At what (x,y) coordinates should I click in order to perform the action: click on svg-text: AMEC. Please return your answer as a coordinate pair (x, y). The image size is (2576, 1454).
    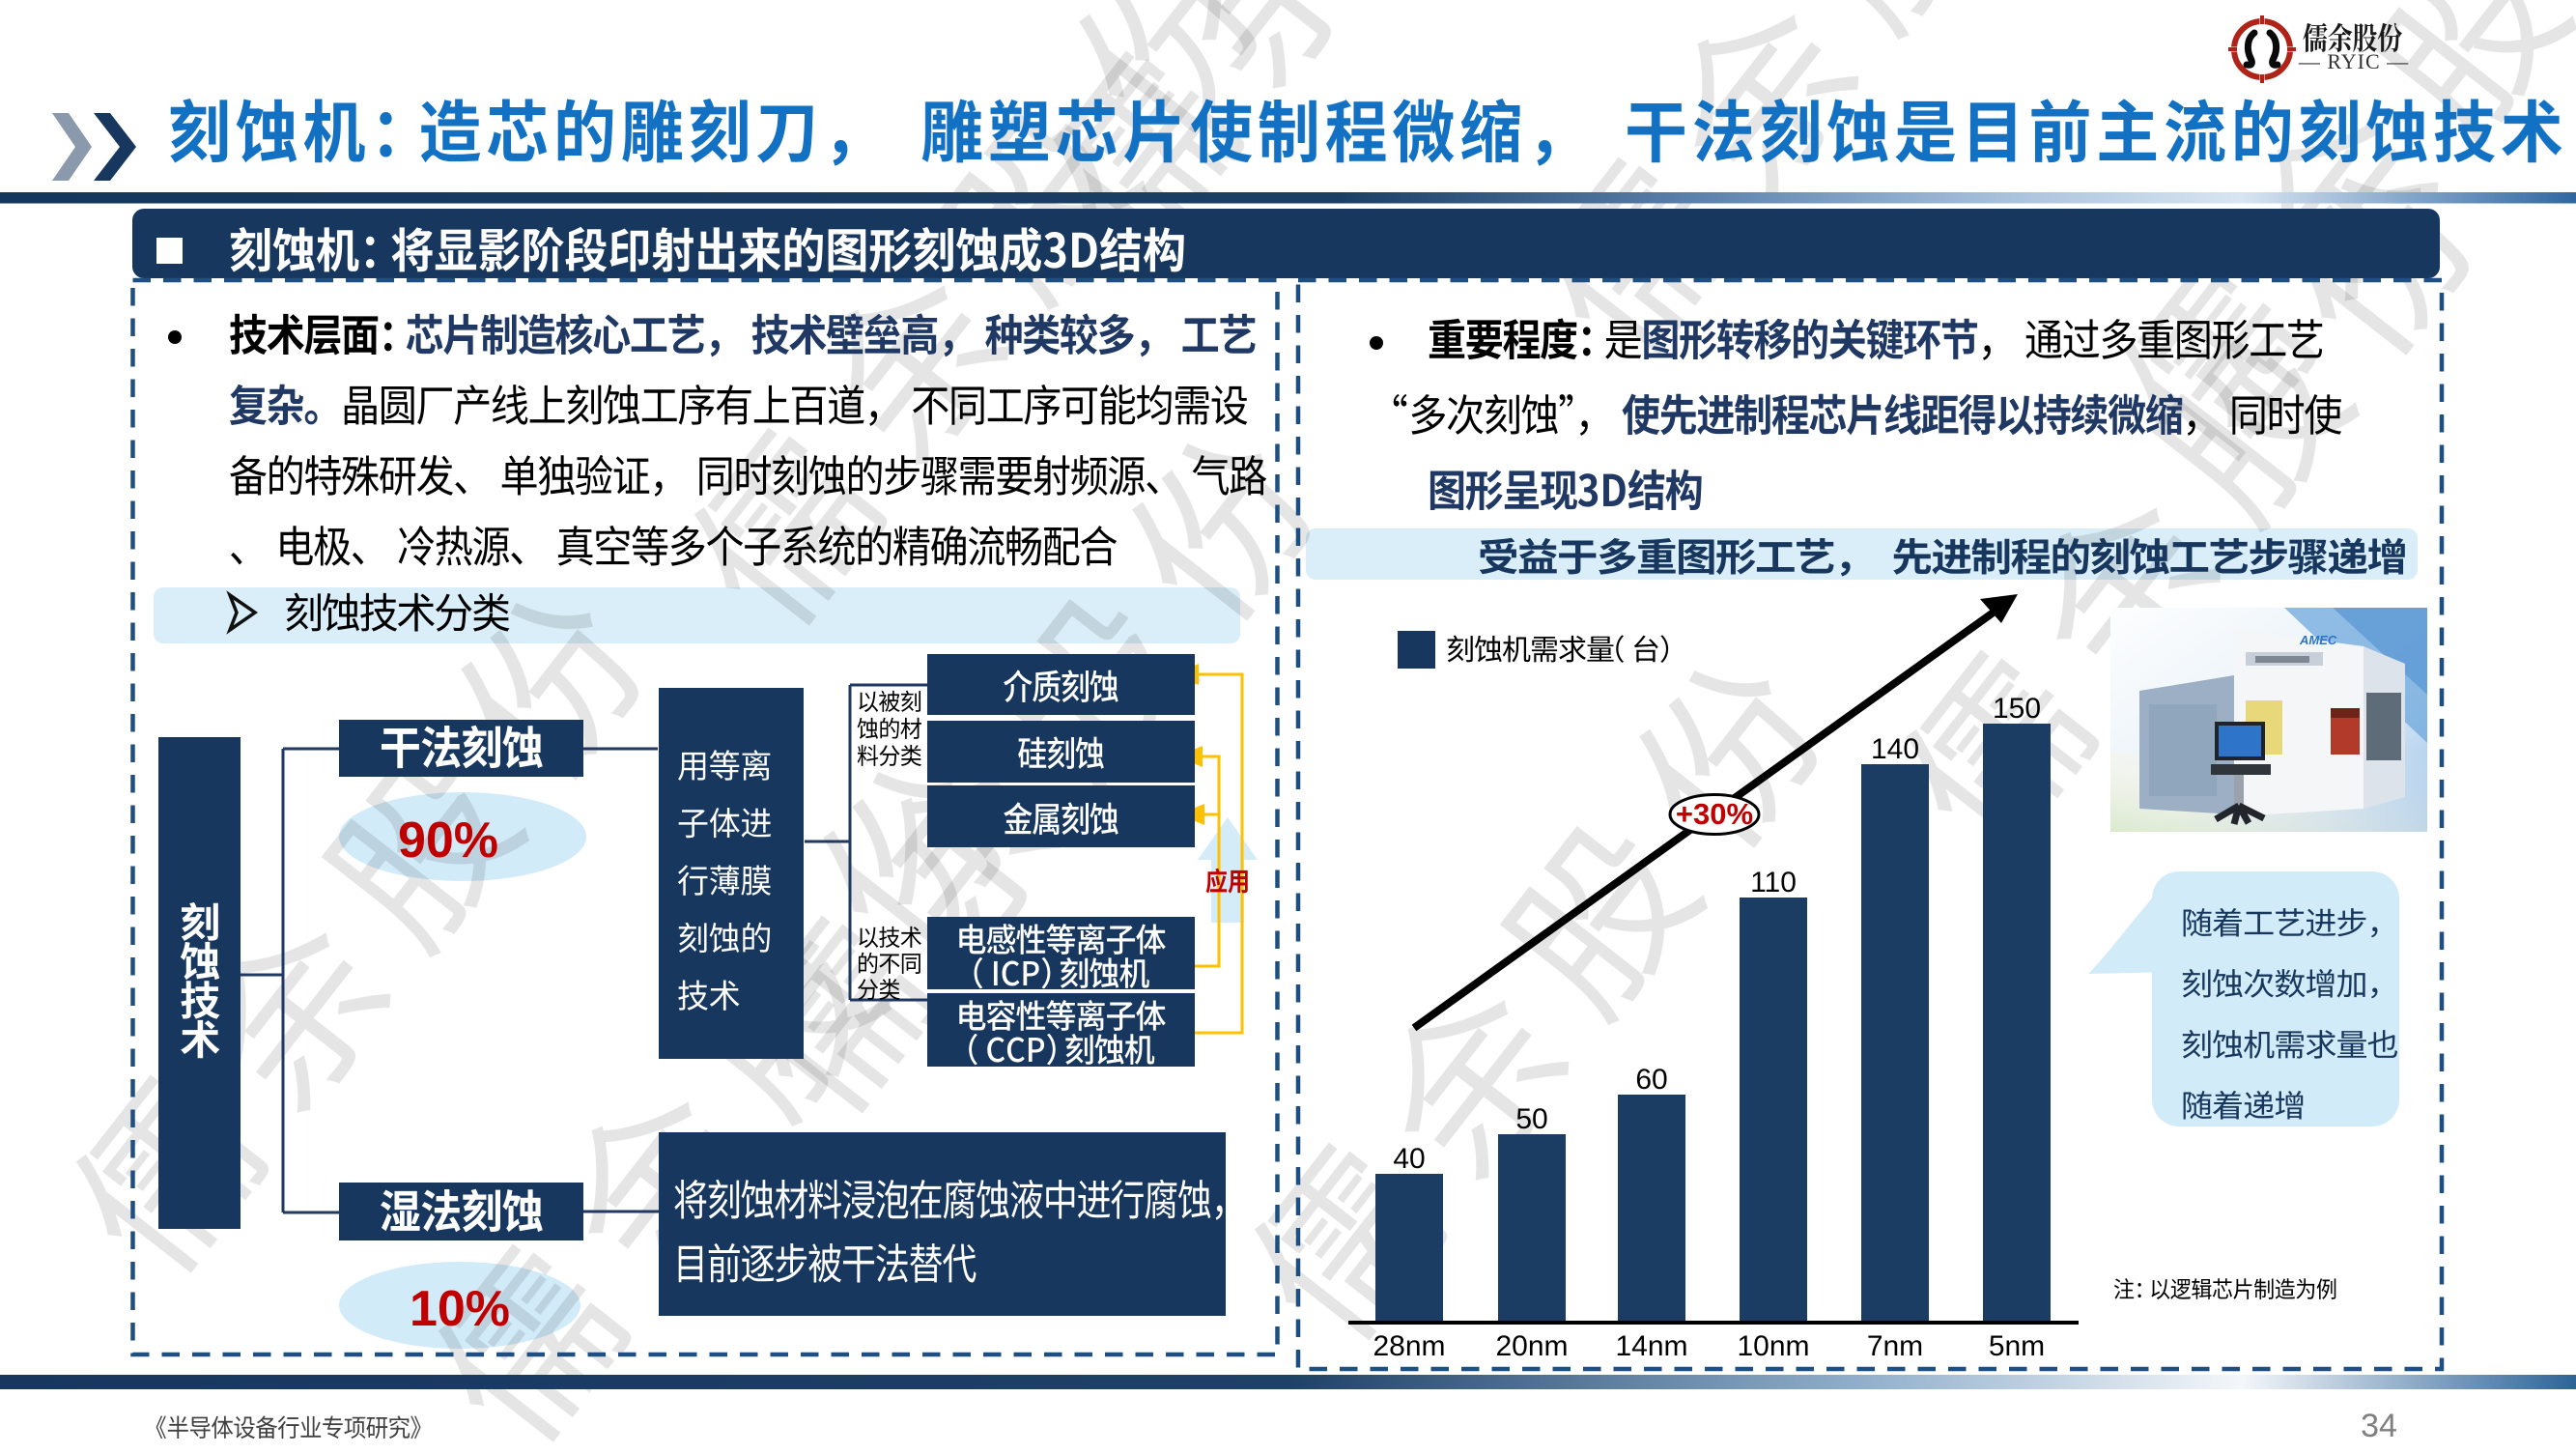
    Looking at the image, I should click on (2318, 640).